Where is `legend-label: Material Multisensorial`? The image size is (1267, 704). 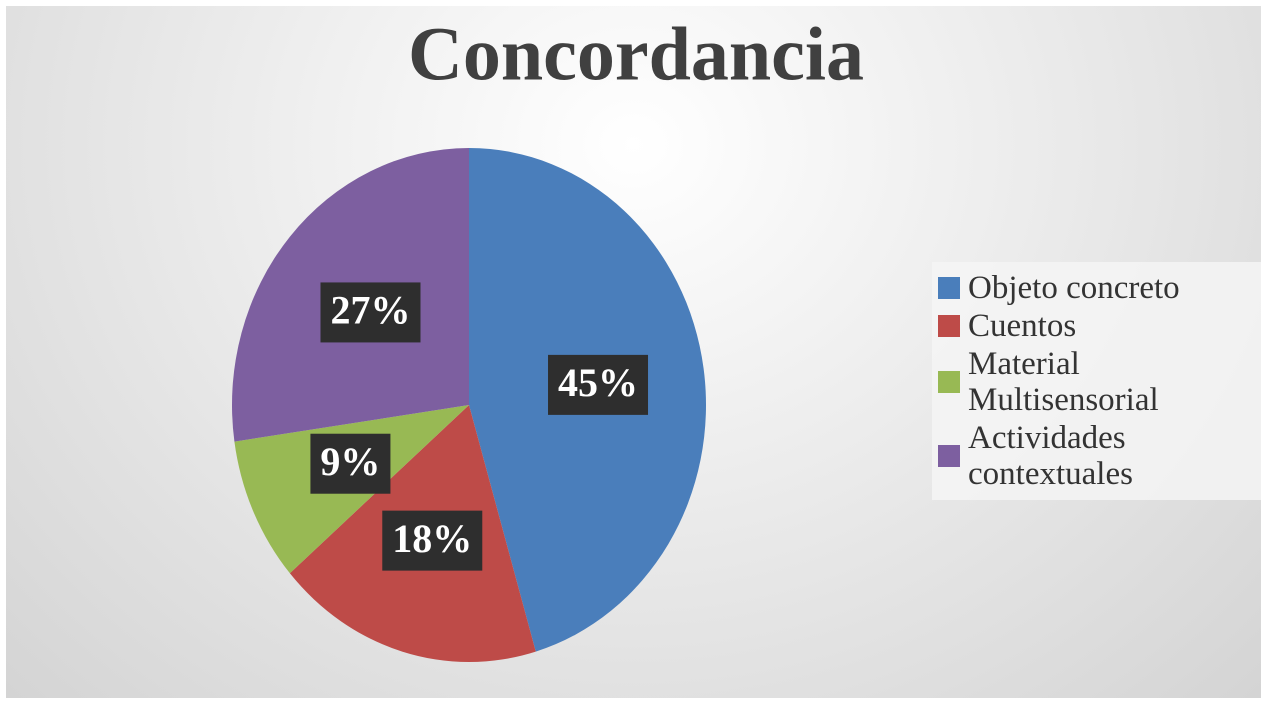 legend-label: Material Multisensorial is located at coordinates (1063, 382).